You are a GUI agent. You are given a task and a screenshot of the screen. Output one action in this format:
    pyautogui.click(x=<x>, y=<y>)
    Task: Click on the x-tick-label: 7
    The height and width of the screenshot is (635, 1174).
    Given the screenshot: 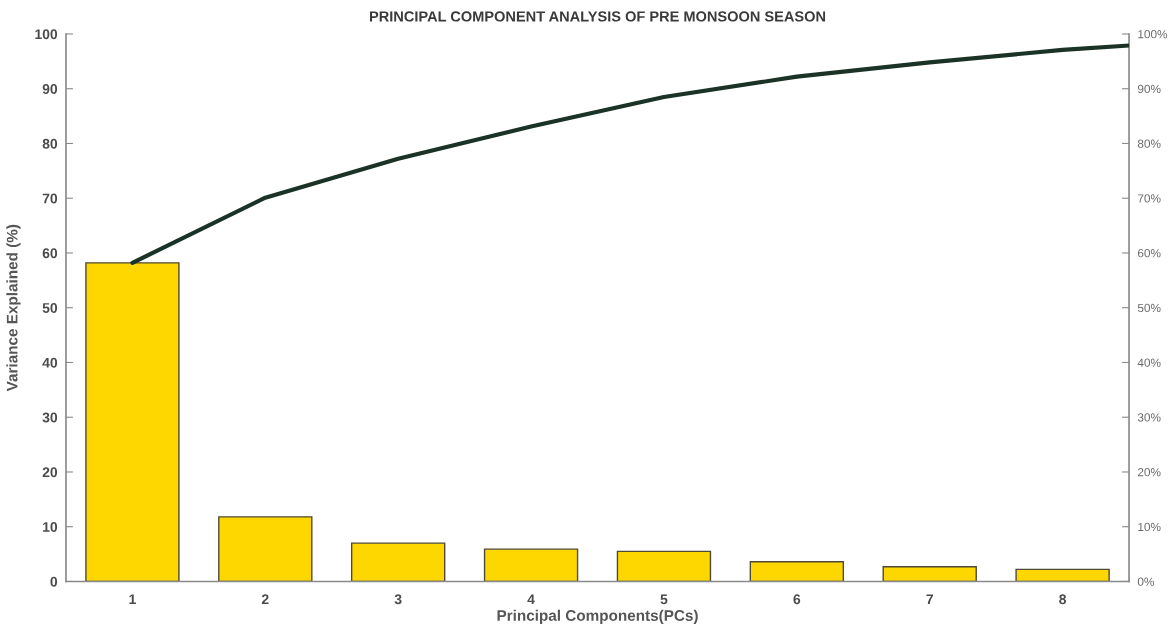 What is the action you would take?
    pyautogui.click(x=929, y=599)
    